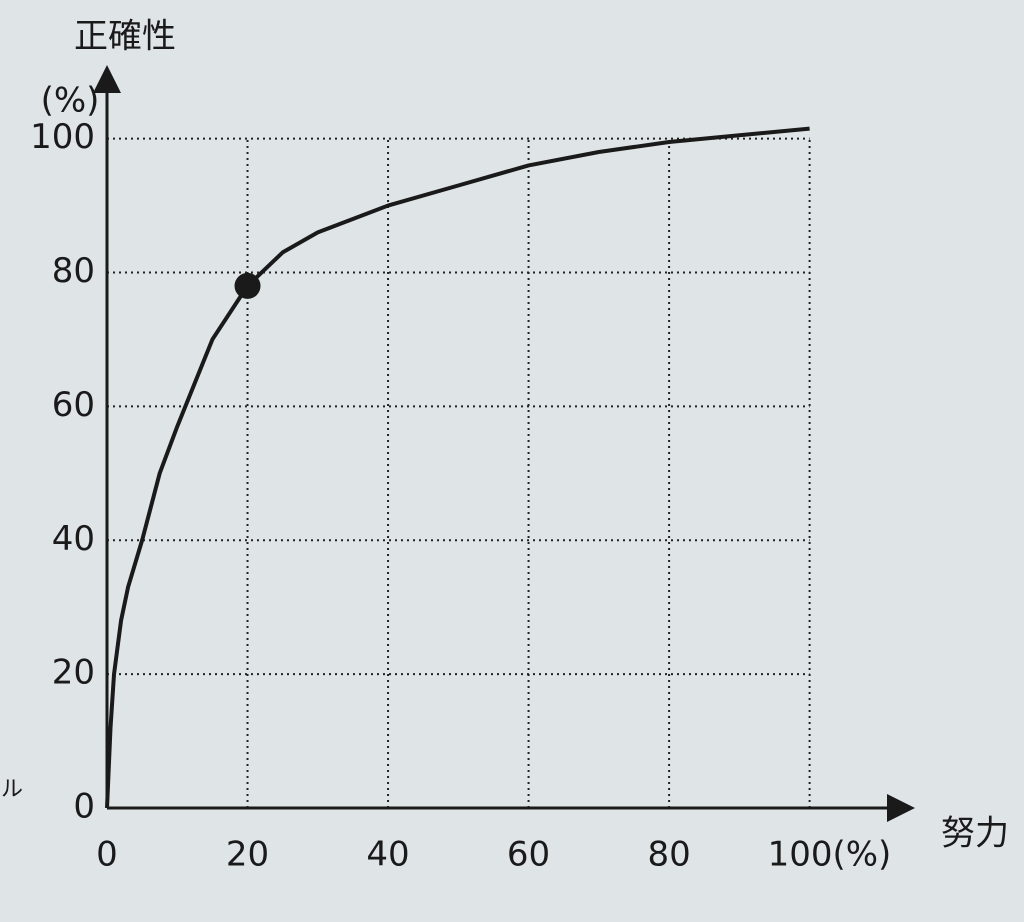 Image resolution: width=1024 pixels, height=922 pixels. What do you see at coordinates (830, 855) in the screenshot?
I see `x-tick-label: 100(%)` at bounding box center [830, 855].